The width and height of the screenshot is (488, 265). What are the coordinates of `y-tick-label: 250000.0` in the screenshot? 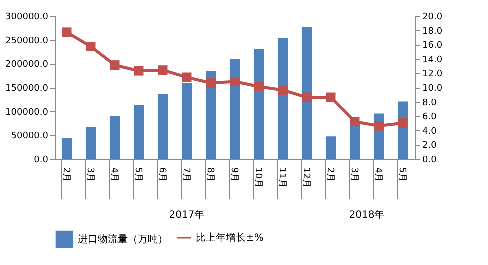 It's located at (27, 41).